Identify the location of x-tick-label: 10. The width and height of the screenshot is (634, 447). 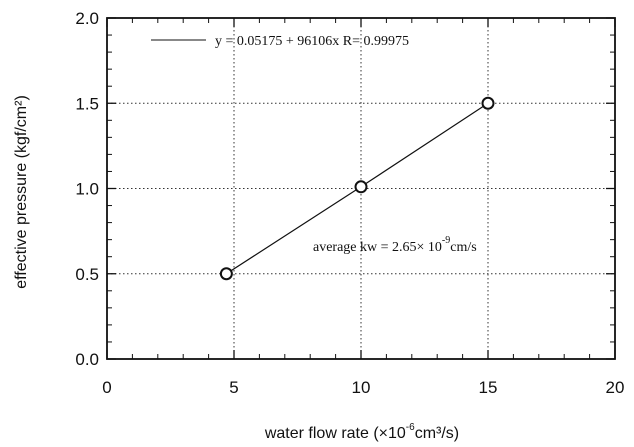
(361, 387).